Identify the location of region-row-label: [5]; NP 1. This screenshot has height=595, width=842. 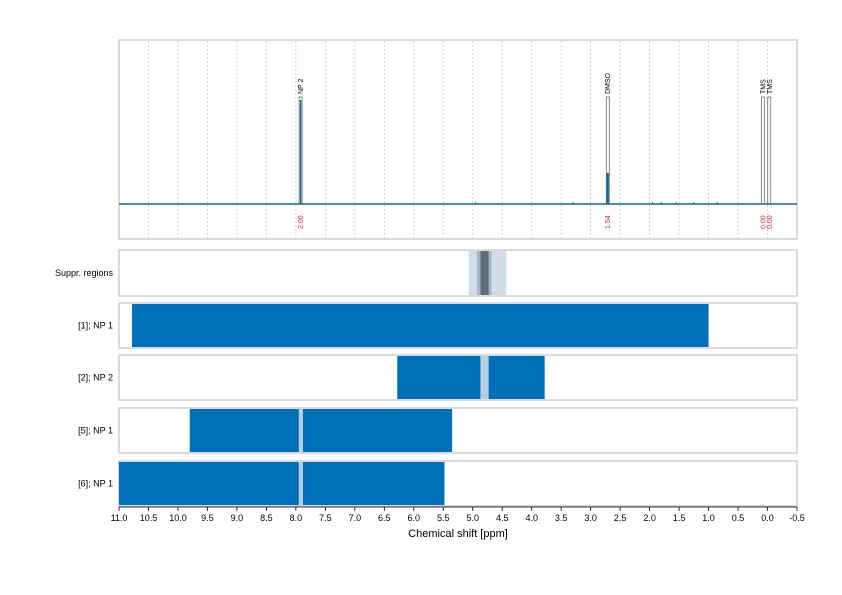
(95, 431).